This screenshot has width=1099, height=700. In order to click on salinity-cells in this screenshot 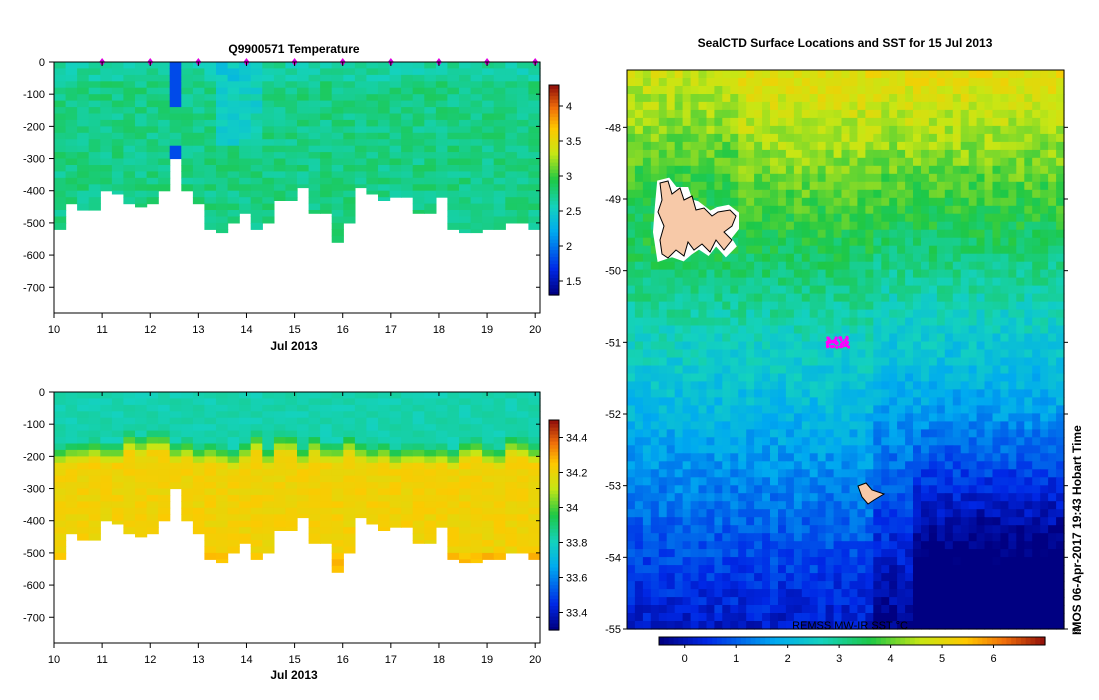, I will do `click(297, 482)`.